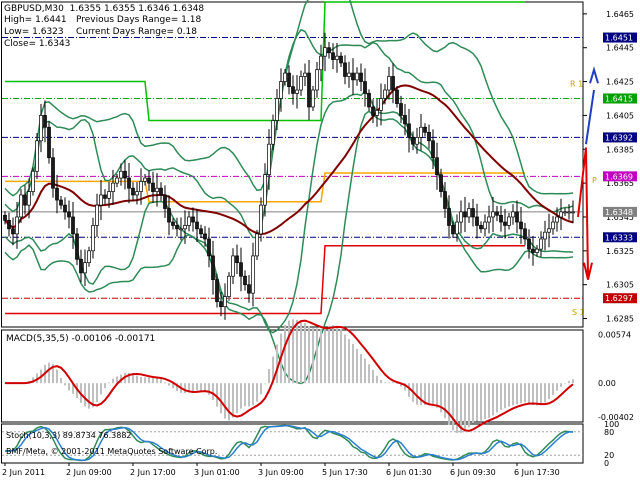  Describe the element at coordinates (620, 82) in the screenshot. I see `price-tick-label: 1.6425` at that location.